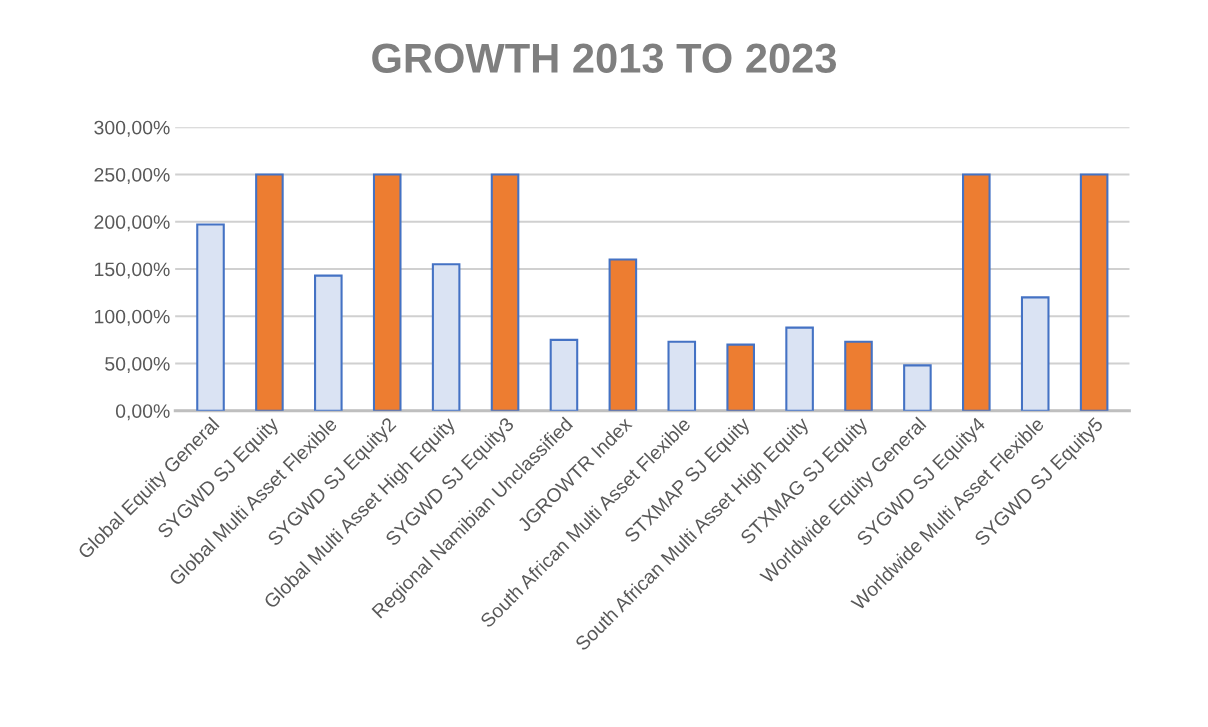 This screenshot has height=727, width=1208. Describe the element at coordinates (137, 365) in the screenshot. I see `y-tick-label: 50,00%` at that location.